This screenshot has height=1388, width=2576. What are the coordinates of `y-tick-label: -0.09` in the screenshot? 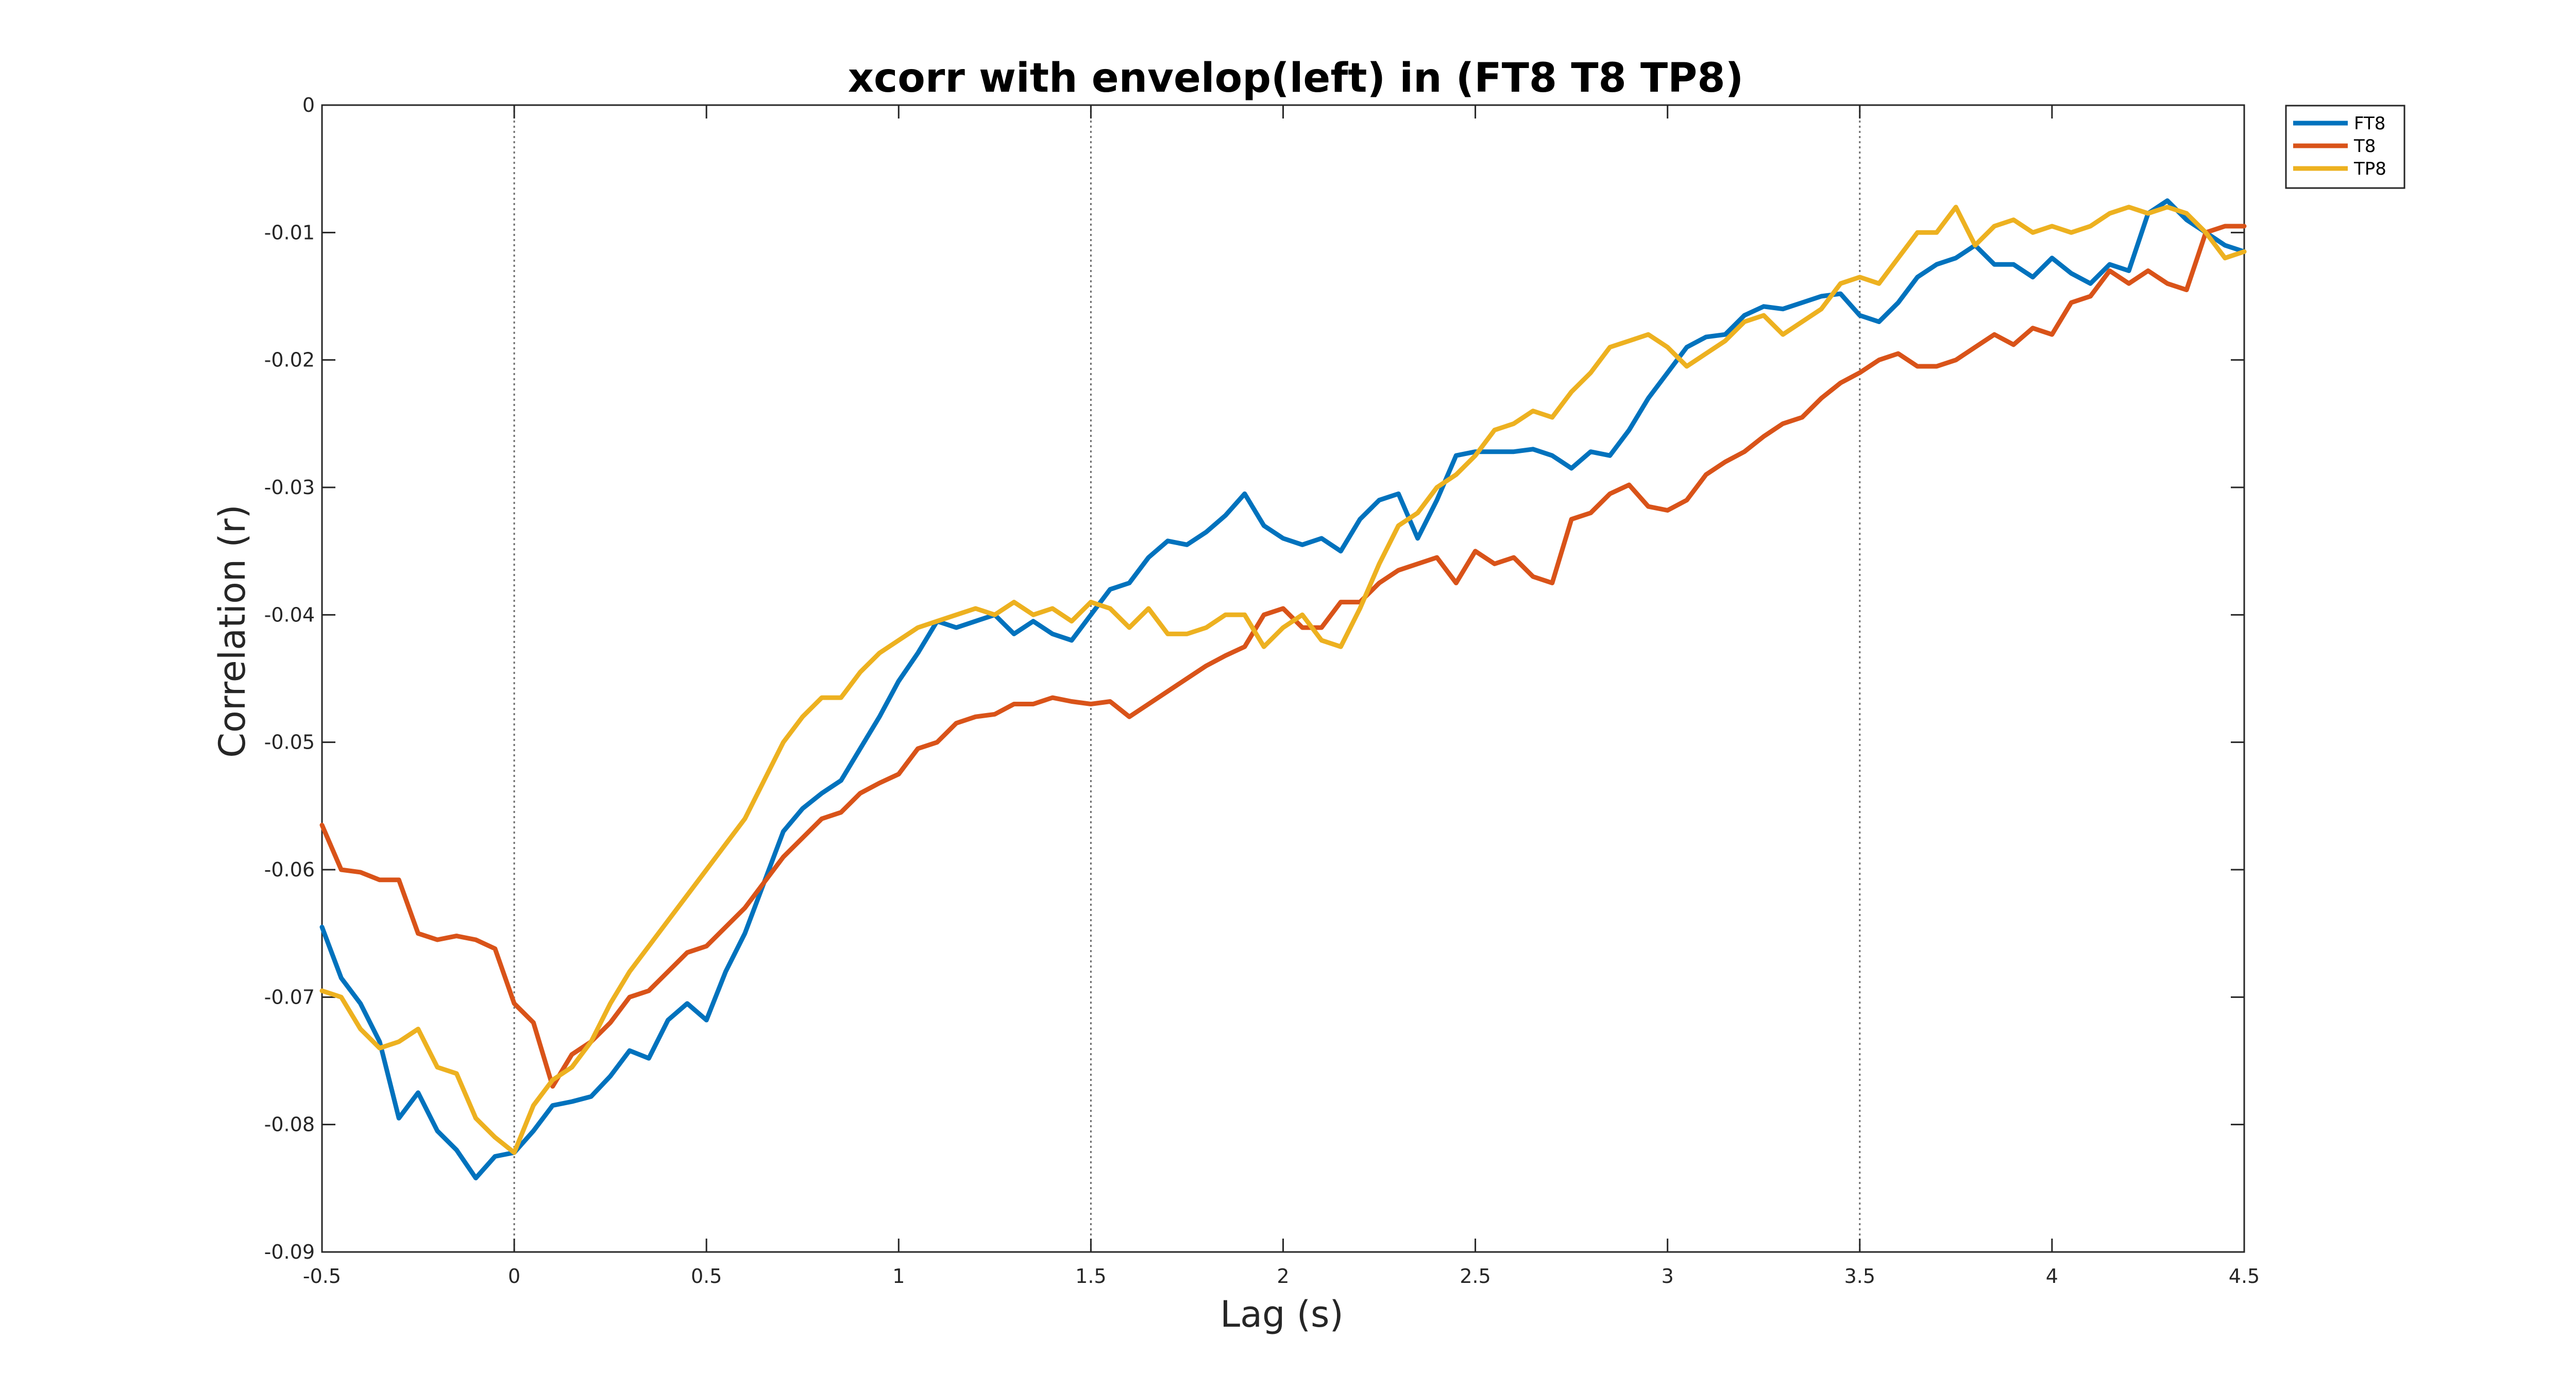 It's located at (289, 1252).